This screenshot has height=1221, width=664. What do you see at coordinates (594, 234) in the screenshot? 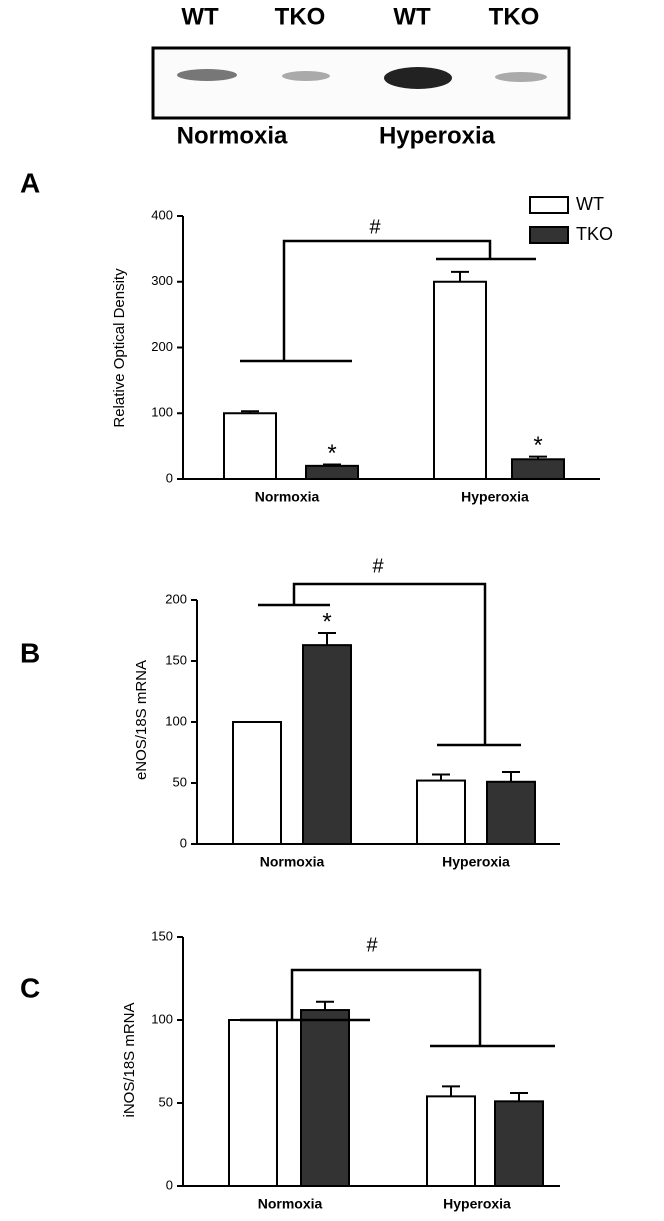
I see `legend-label: TKO` at bounding box center [594, 234].